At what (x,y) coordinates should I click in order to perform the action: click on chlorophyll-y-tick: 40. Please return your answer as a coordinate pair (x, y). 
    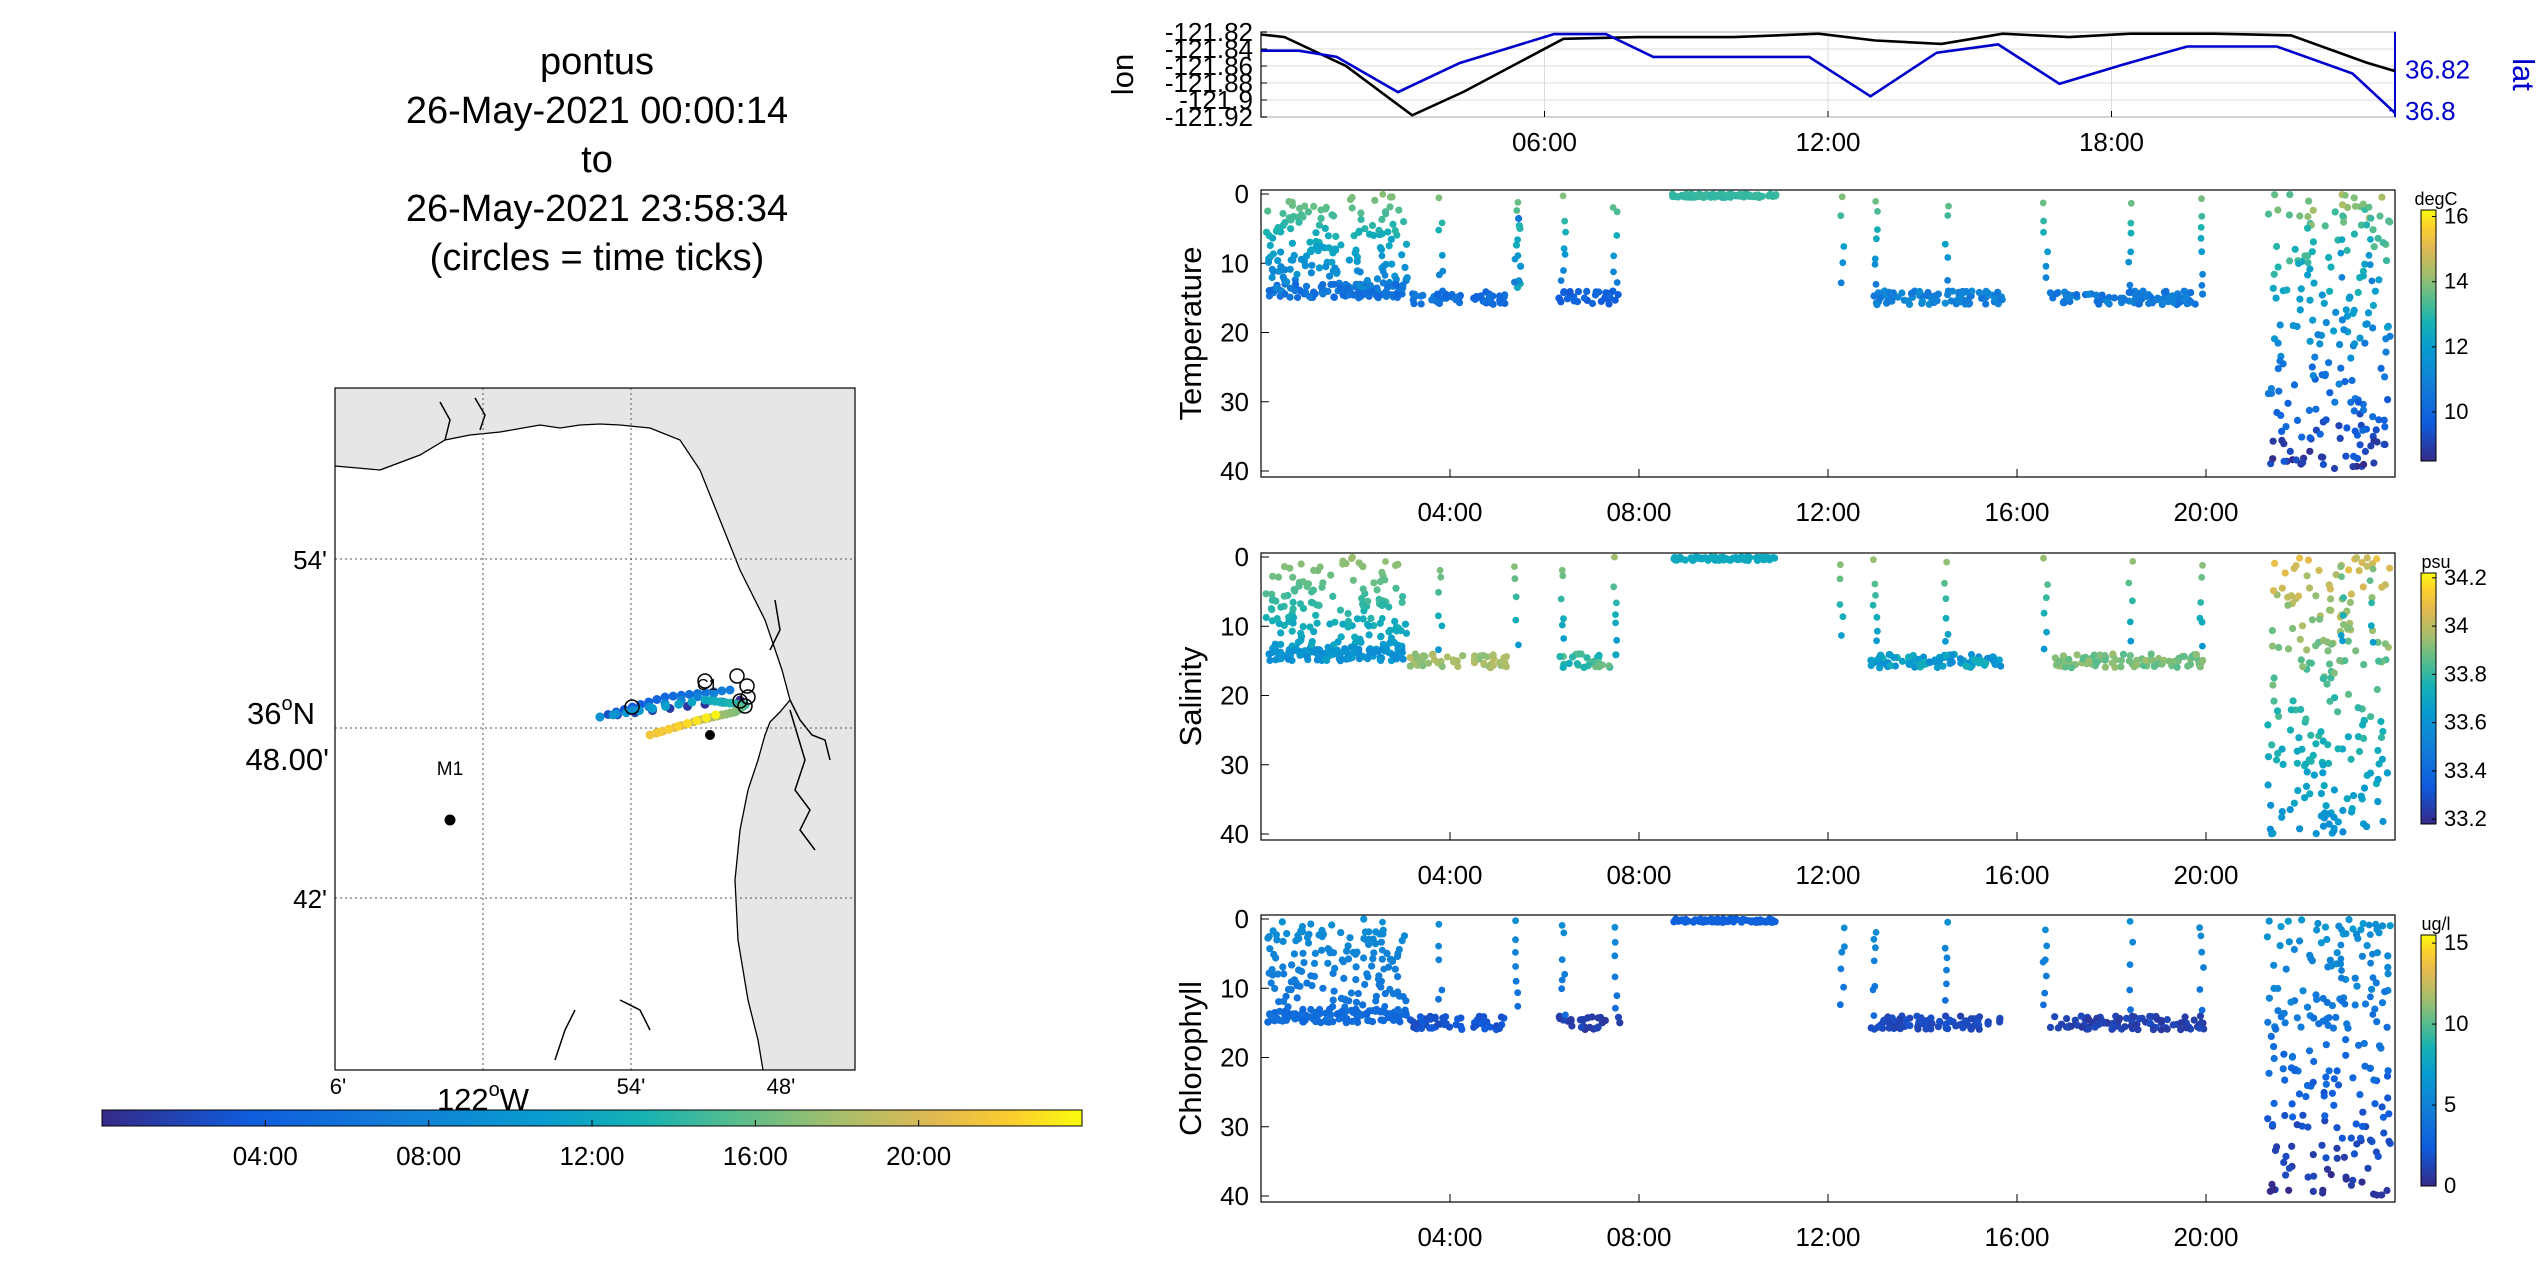
    Looking at the image, I should click on (1234, 1196).